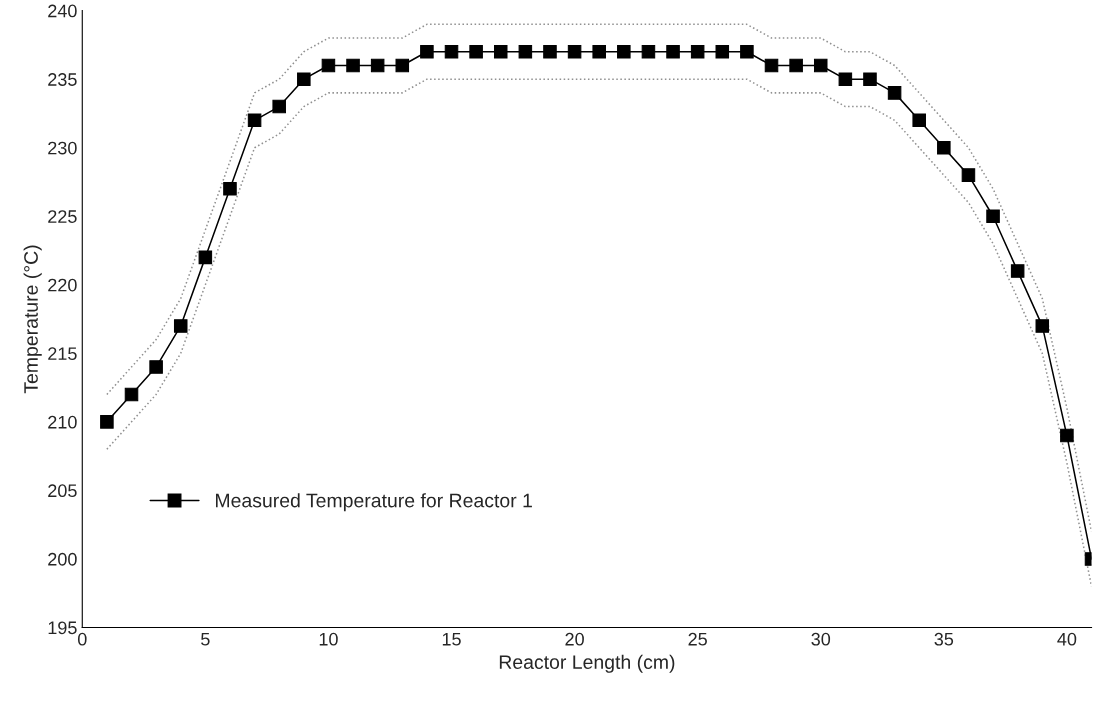  I want to click on x-axis-title: Reactor Length (cm), so click(587, 663).